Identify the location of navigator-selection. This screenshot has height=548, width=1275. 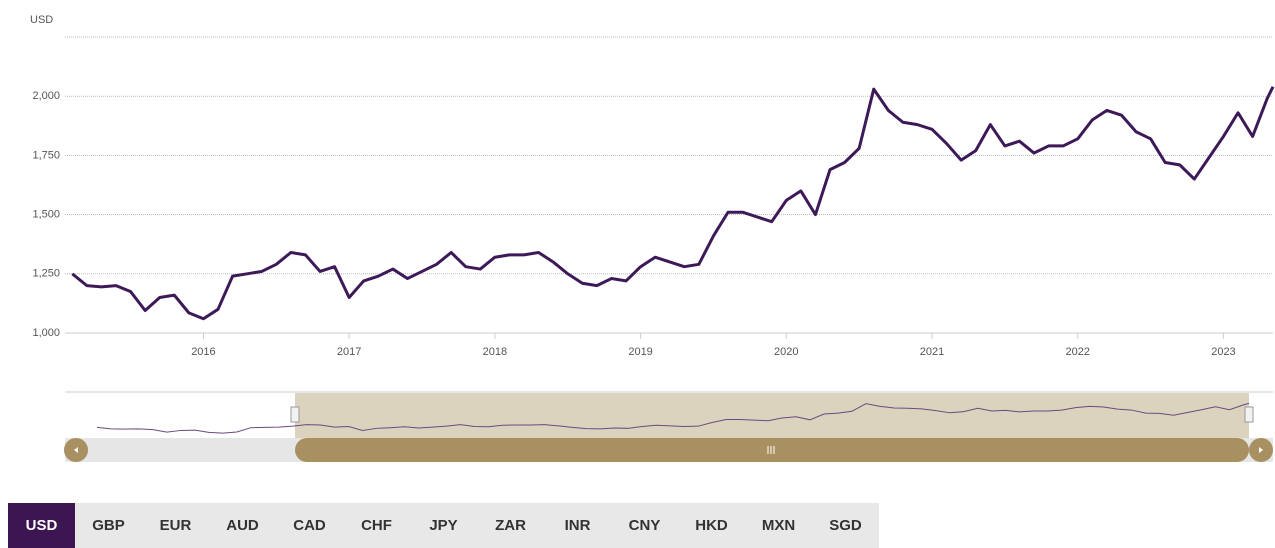
(772, 415).